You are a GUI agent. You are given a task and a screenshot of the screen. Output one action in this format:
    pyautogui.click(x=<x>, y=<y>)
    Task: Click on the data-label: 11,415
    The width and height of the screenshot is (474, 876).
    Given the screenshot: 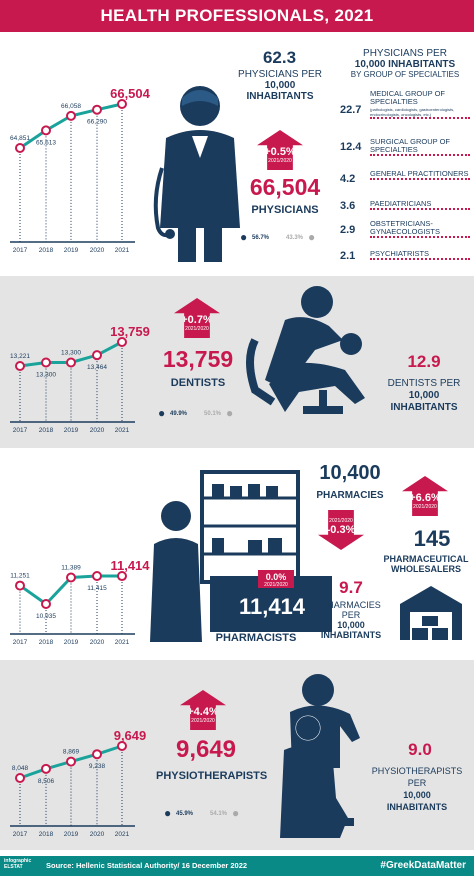 What is the action you would take?
    pyautogui.click(x=97, y=588)
    